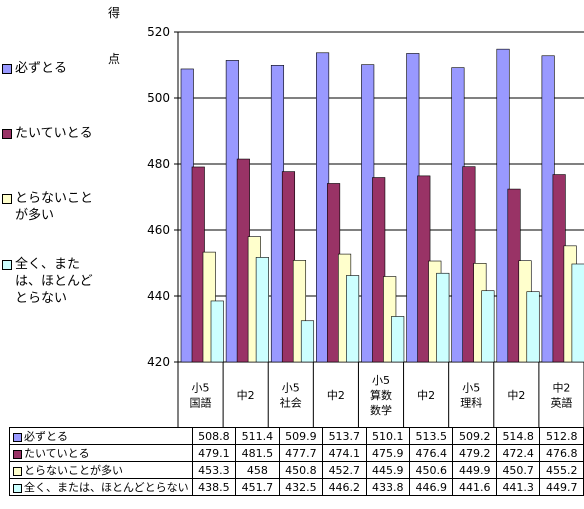 The width and height of the screenshot is (584, 509). I want to click on legend-item-1: 必ずとる, so click(34, 68).